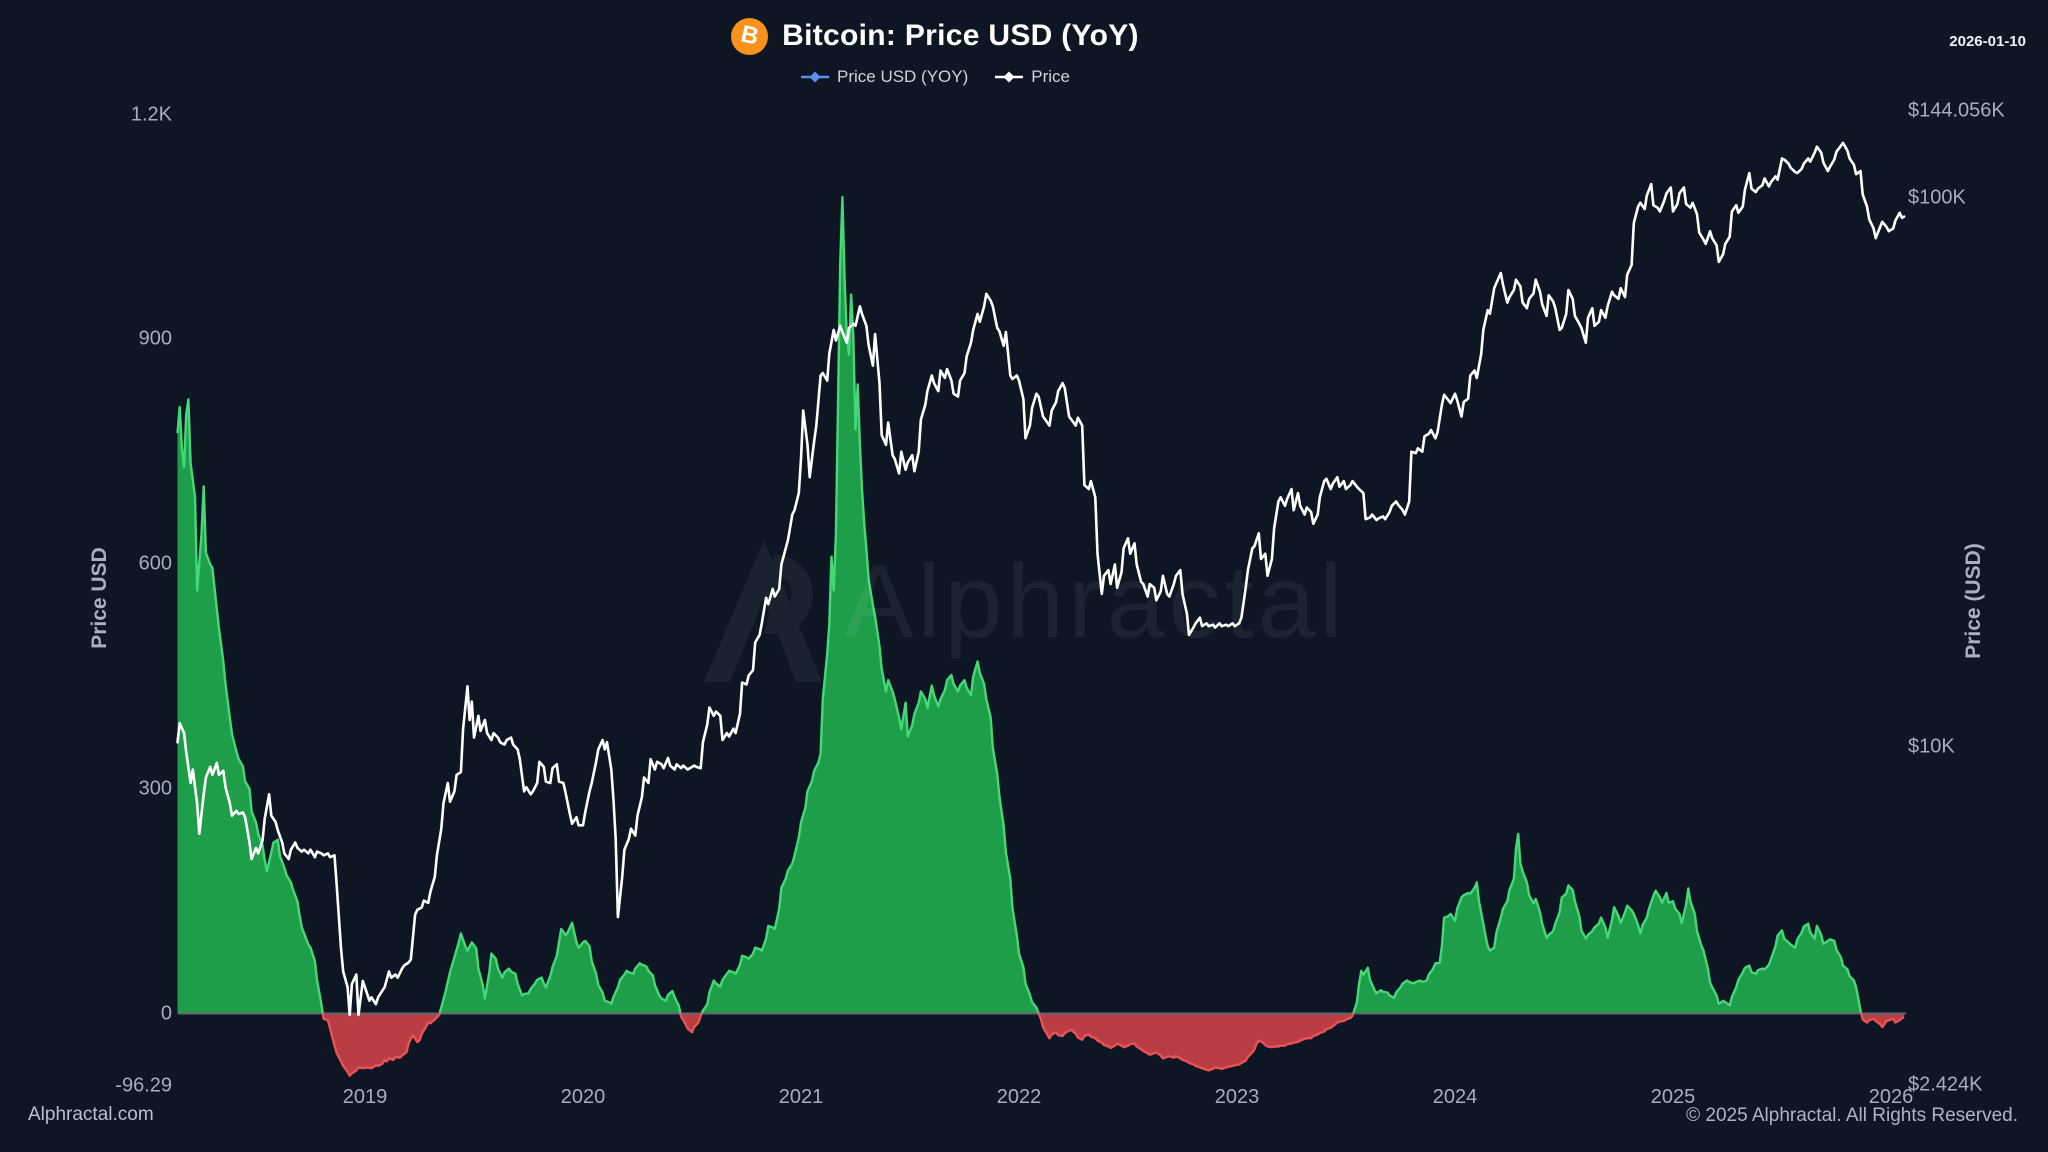 The image size is (2048, 1152). Describe the element at coordinates (166, 1013) in the screenshot. I see `left-axis-tick: 0` at that location.